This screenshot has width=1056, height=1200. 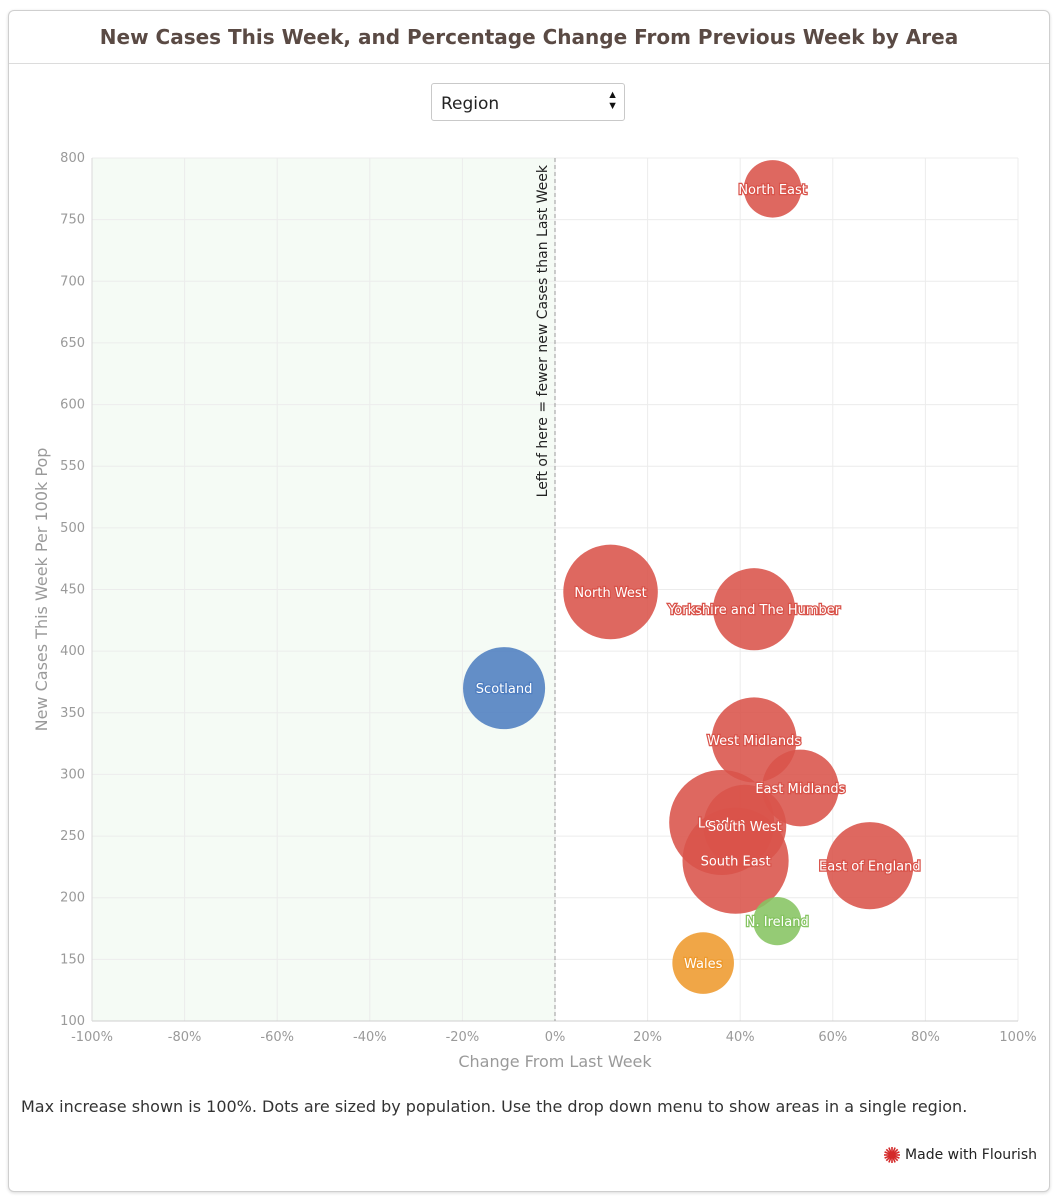 I want to click on bubble-label: North West, so click(x=610, y=593).